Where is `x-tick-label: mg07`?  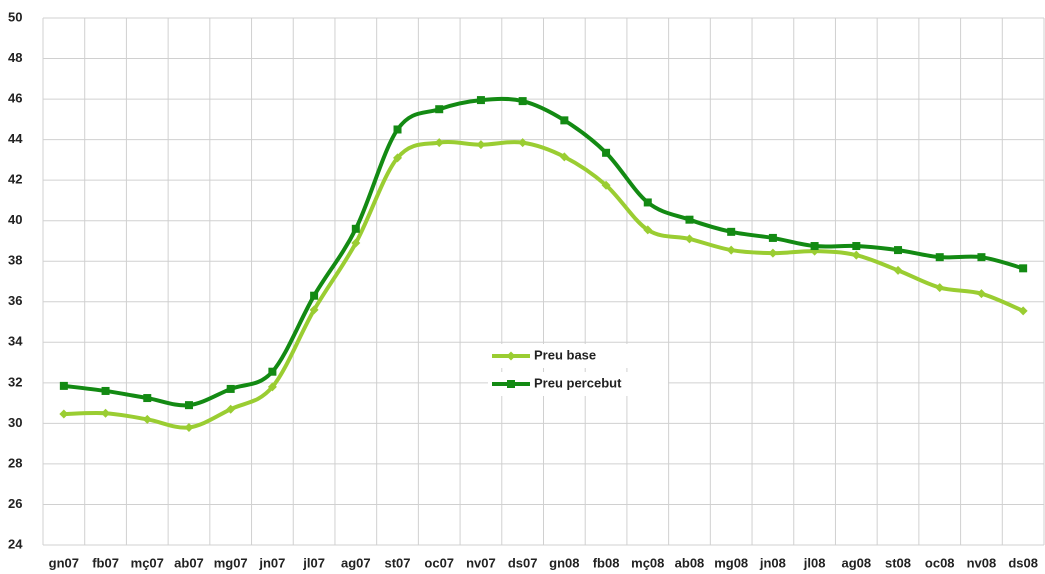
x-tick-label: mg07 is located at coordinates (231, 562).